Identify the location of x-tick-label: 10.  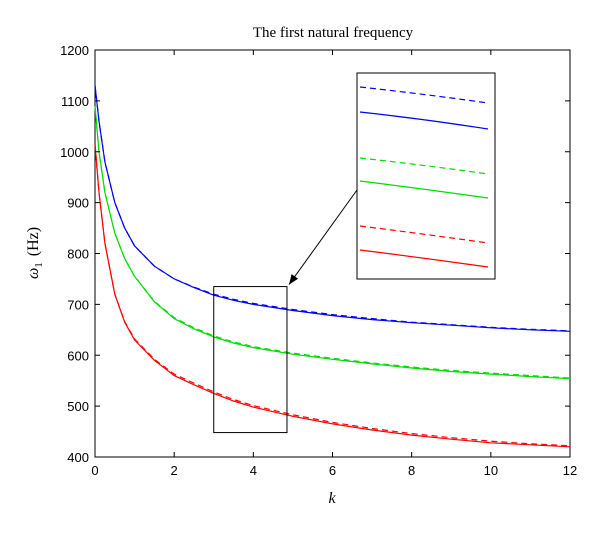
(491, 470).